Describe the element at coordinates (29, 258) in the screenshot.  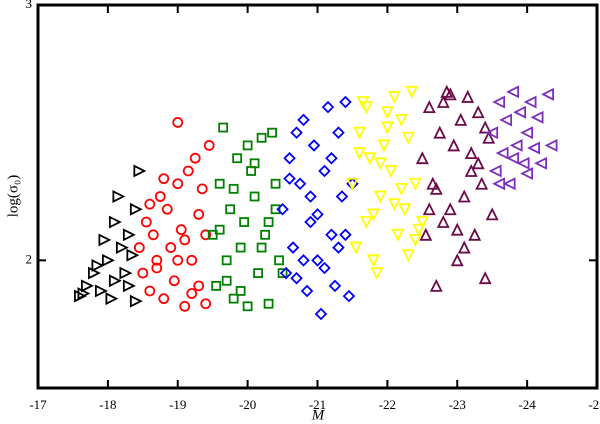
I see `y-tick-label: 2` at that location.